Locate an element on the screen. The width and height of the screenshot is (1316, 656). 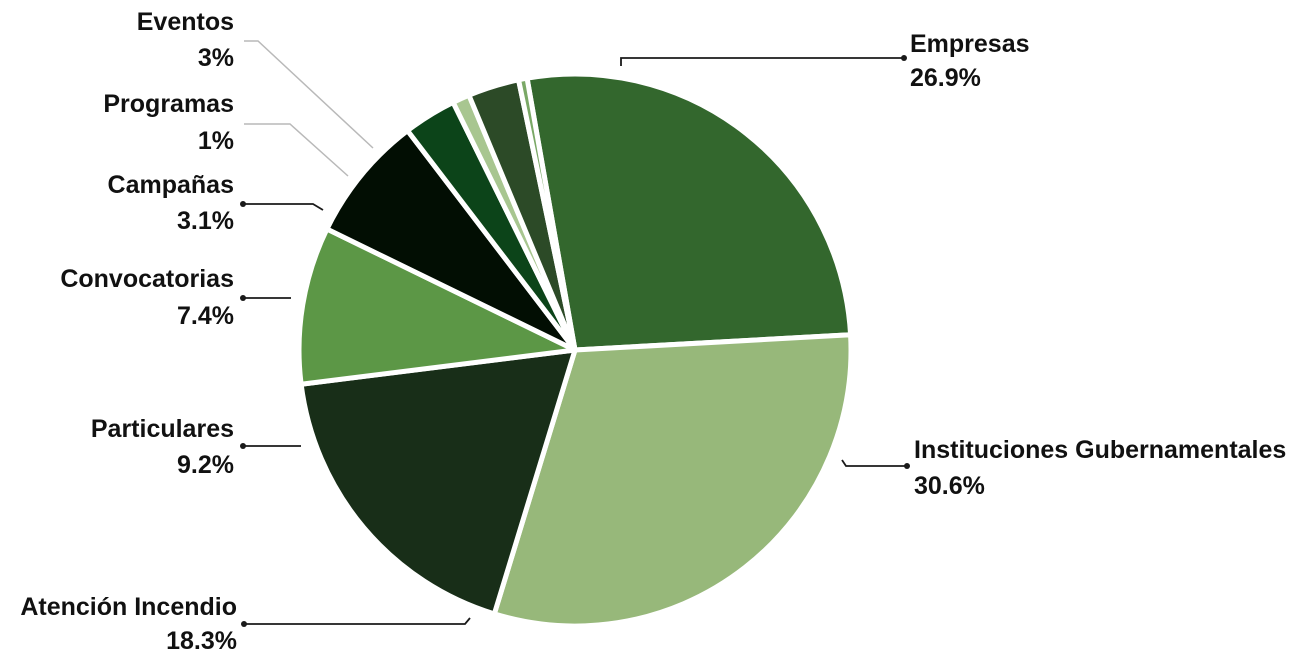
leader-instituciones-dot is located at coordinates (907, 466).